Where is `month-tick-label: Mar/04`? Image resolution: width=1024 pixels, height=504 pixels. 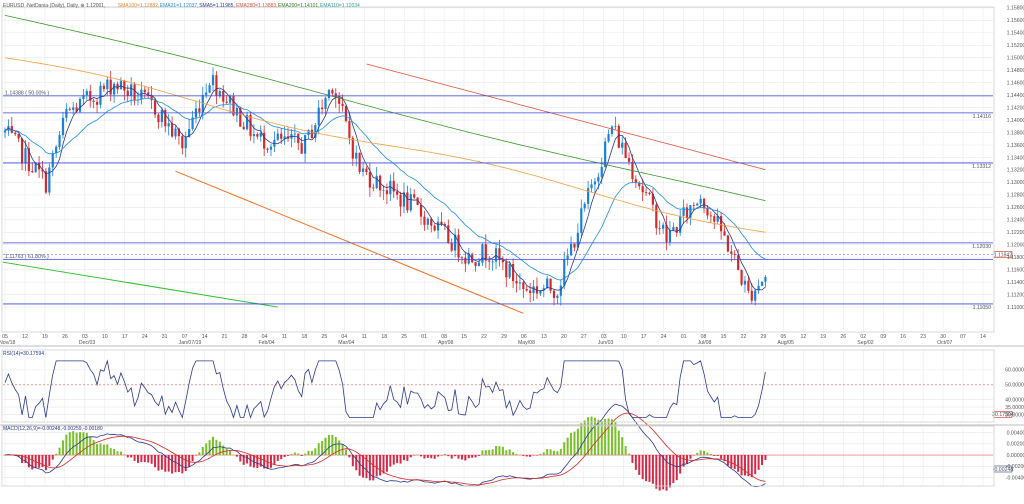
month-tick-label: Mar/04 is located at coordinates (346, 343).